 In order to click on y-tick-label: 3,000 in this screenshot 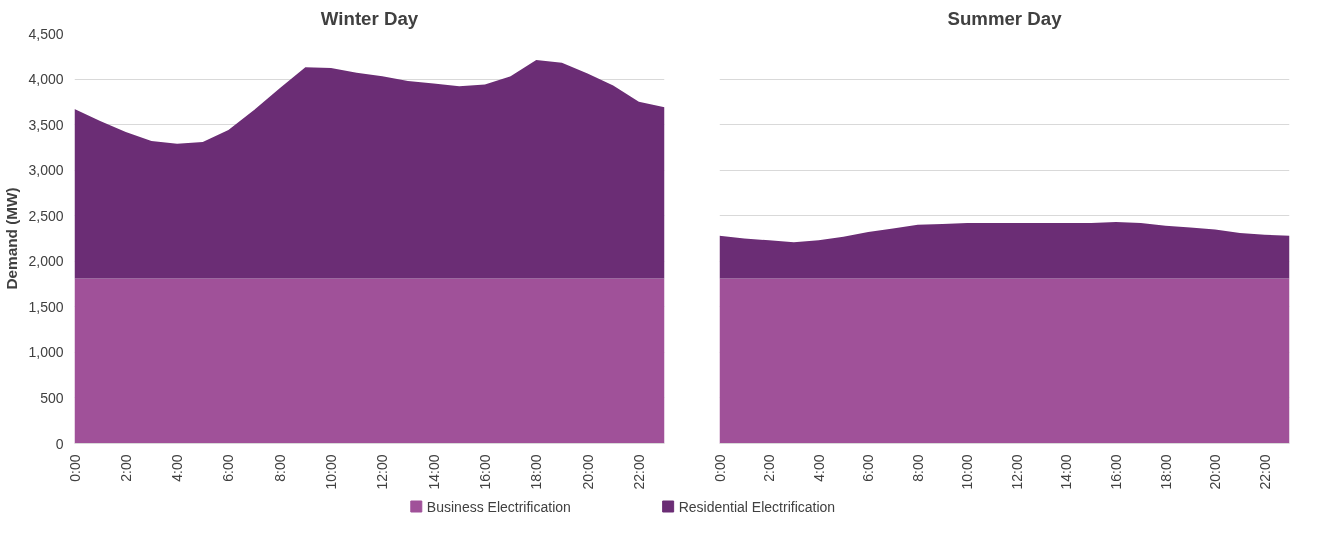, I will do `click(46, 170)`.